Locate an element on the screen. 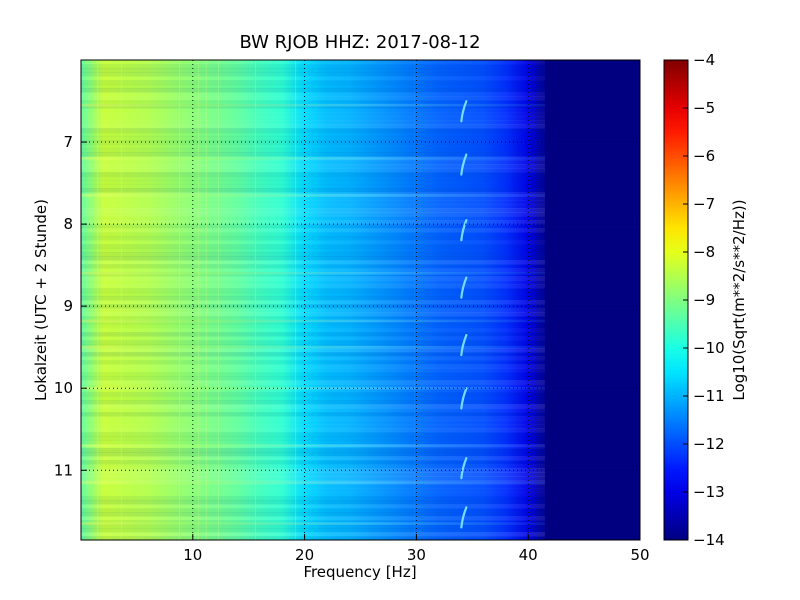 The height and width of the screenshot is (600, 800). colorbar-tick-label: −8 is located at coordinates (704, 252).